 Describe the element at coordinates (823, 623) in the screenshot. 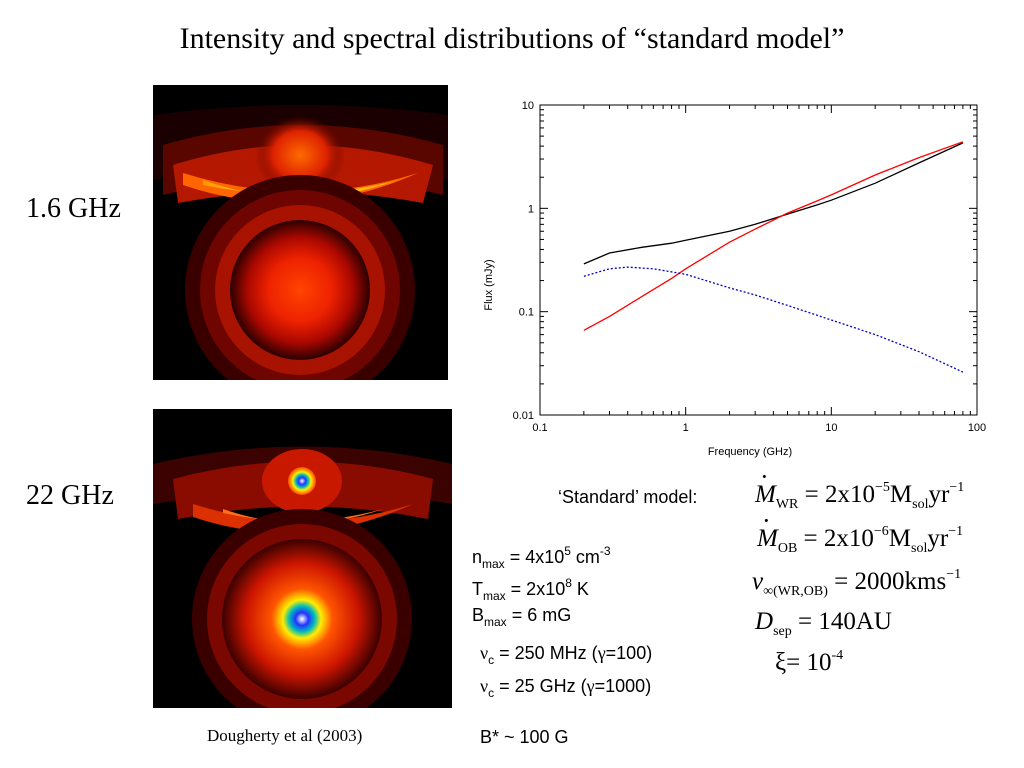

I see `separation-equation: Dsep = 140AU` at that location.